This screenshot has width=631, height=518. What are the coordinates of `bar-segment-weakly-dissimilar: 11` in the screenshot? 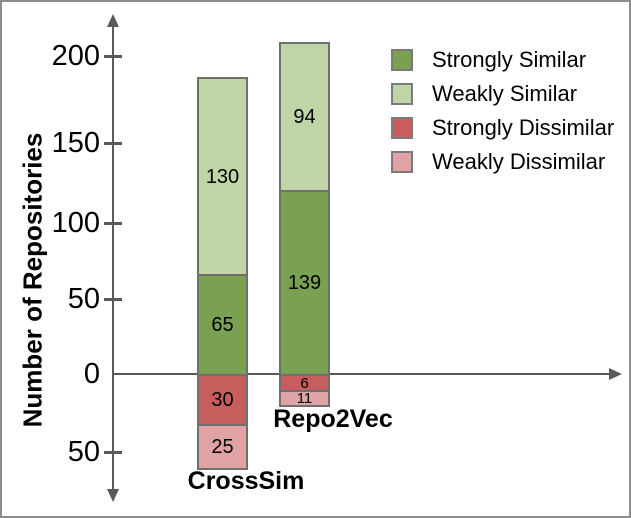 It's located at (304, 398).